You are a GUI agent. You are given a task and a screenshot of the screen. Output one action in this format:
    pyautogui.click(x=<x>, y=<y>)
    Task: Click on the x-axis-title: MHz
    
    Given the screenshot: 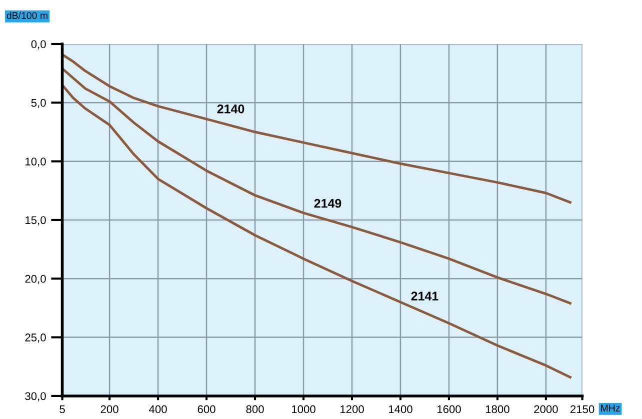 What is the action you would take?
    pyautogui.click(x=610, y=408)
    